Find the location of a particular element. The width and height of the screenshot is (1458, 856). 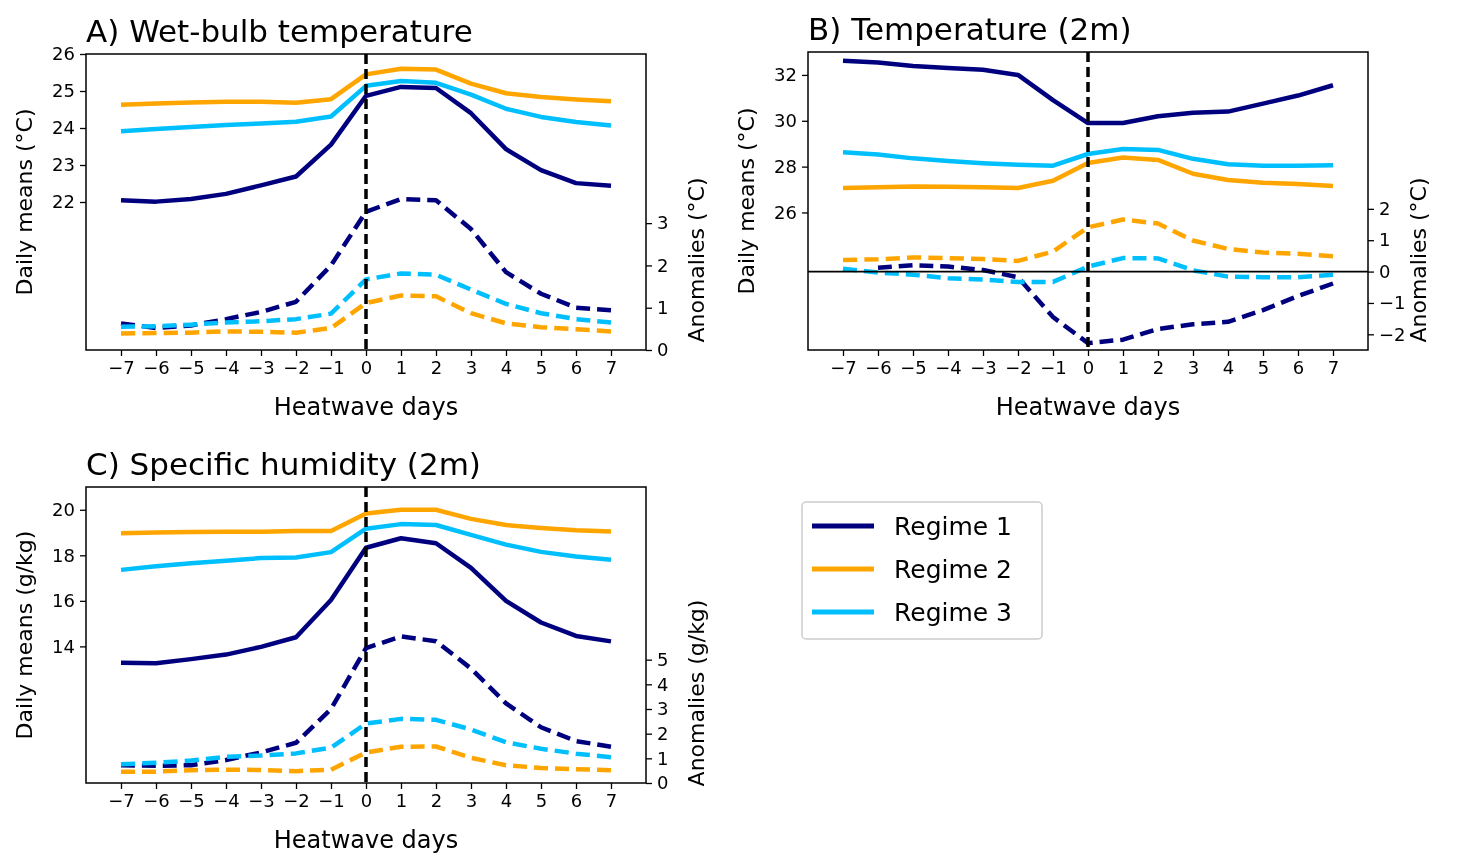

y2-tick-label: −1 is located at coordinates (1392, 303).